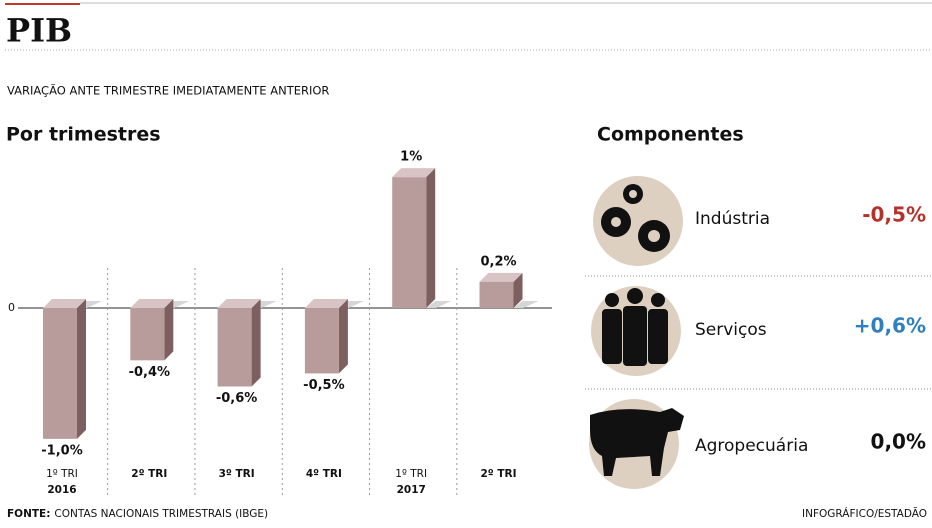  Describe the element at coordinates (894, 215) in the screenshot. I see `component-value: -0,5%` at that location.